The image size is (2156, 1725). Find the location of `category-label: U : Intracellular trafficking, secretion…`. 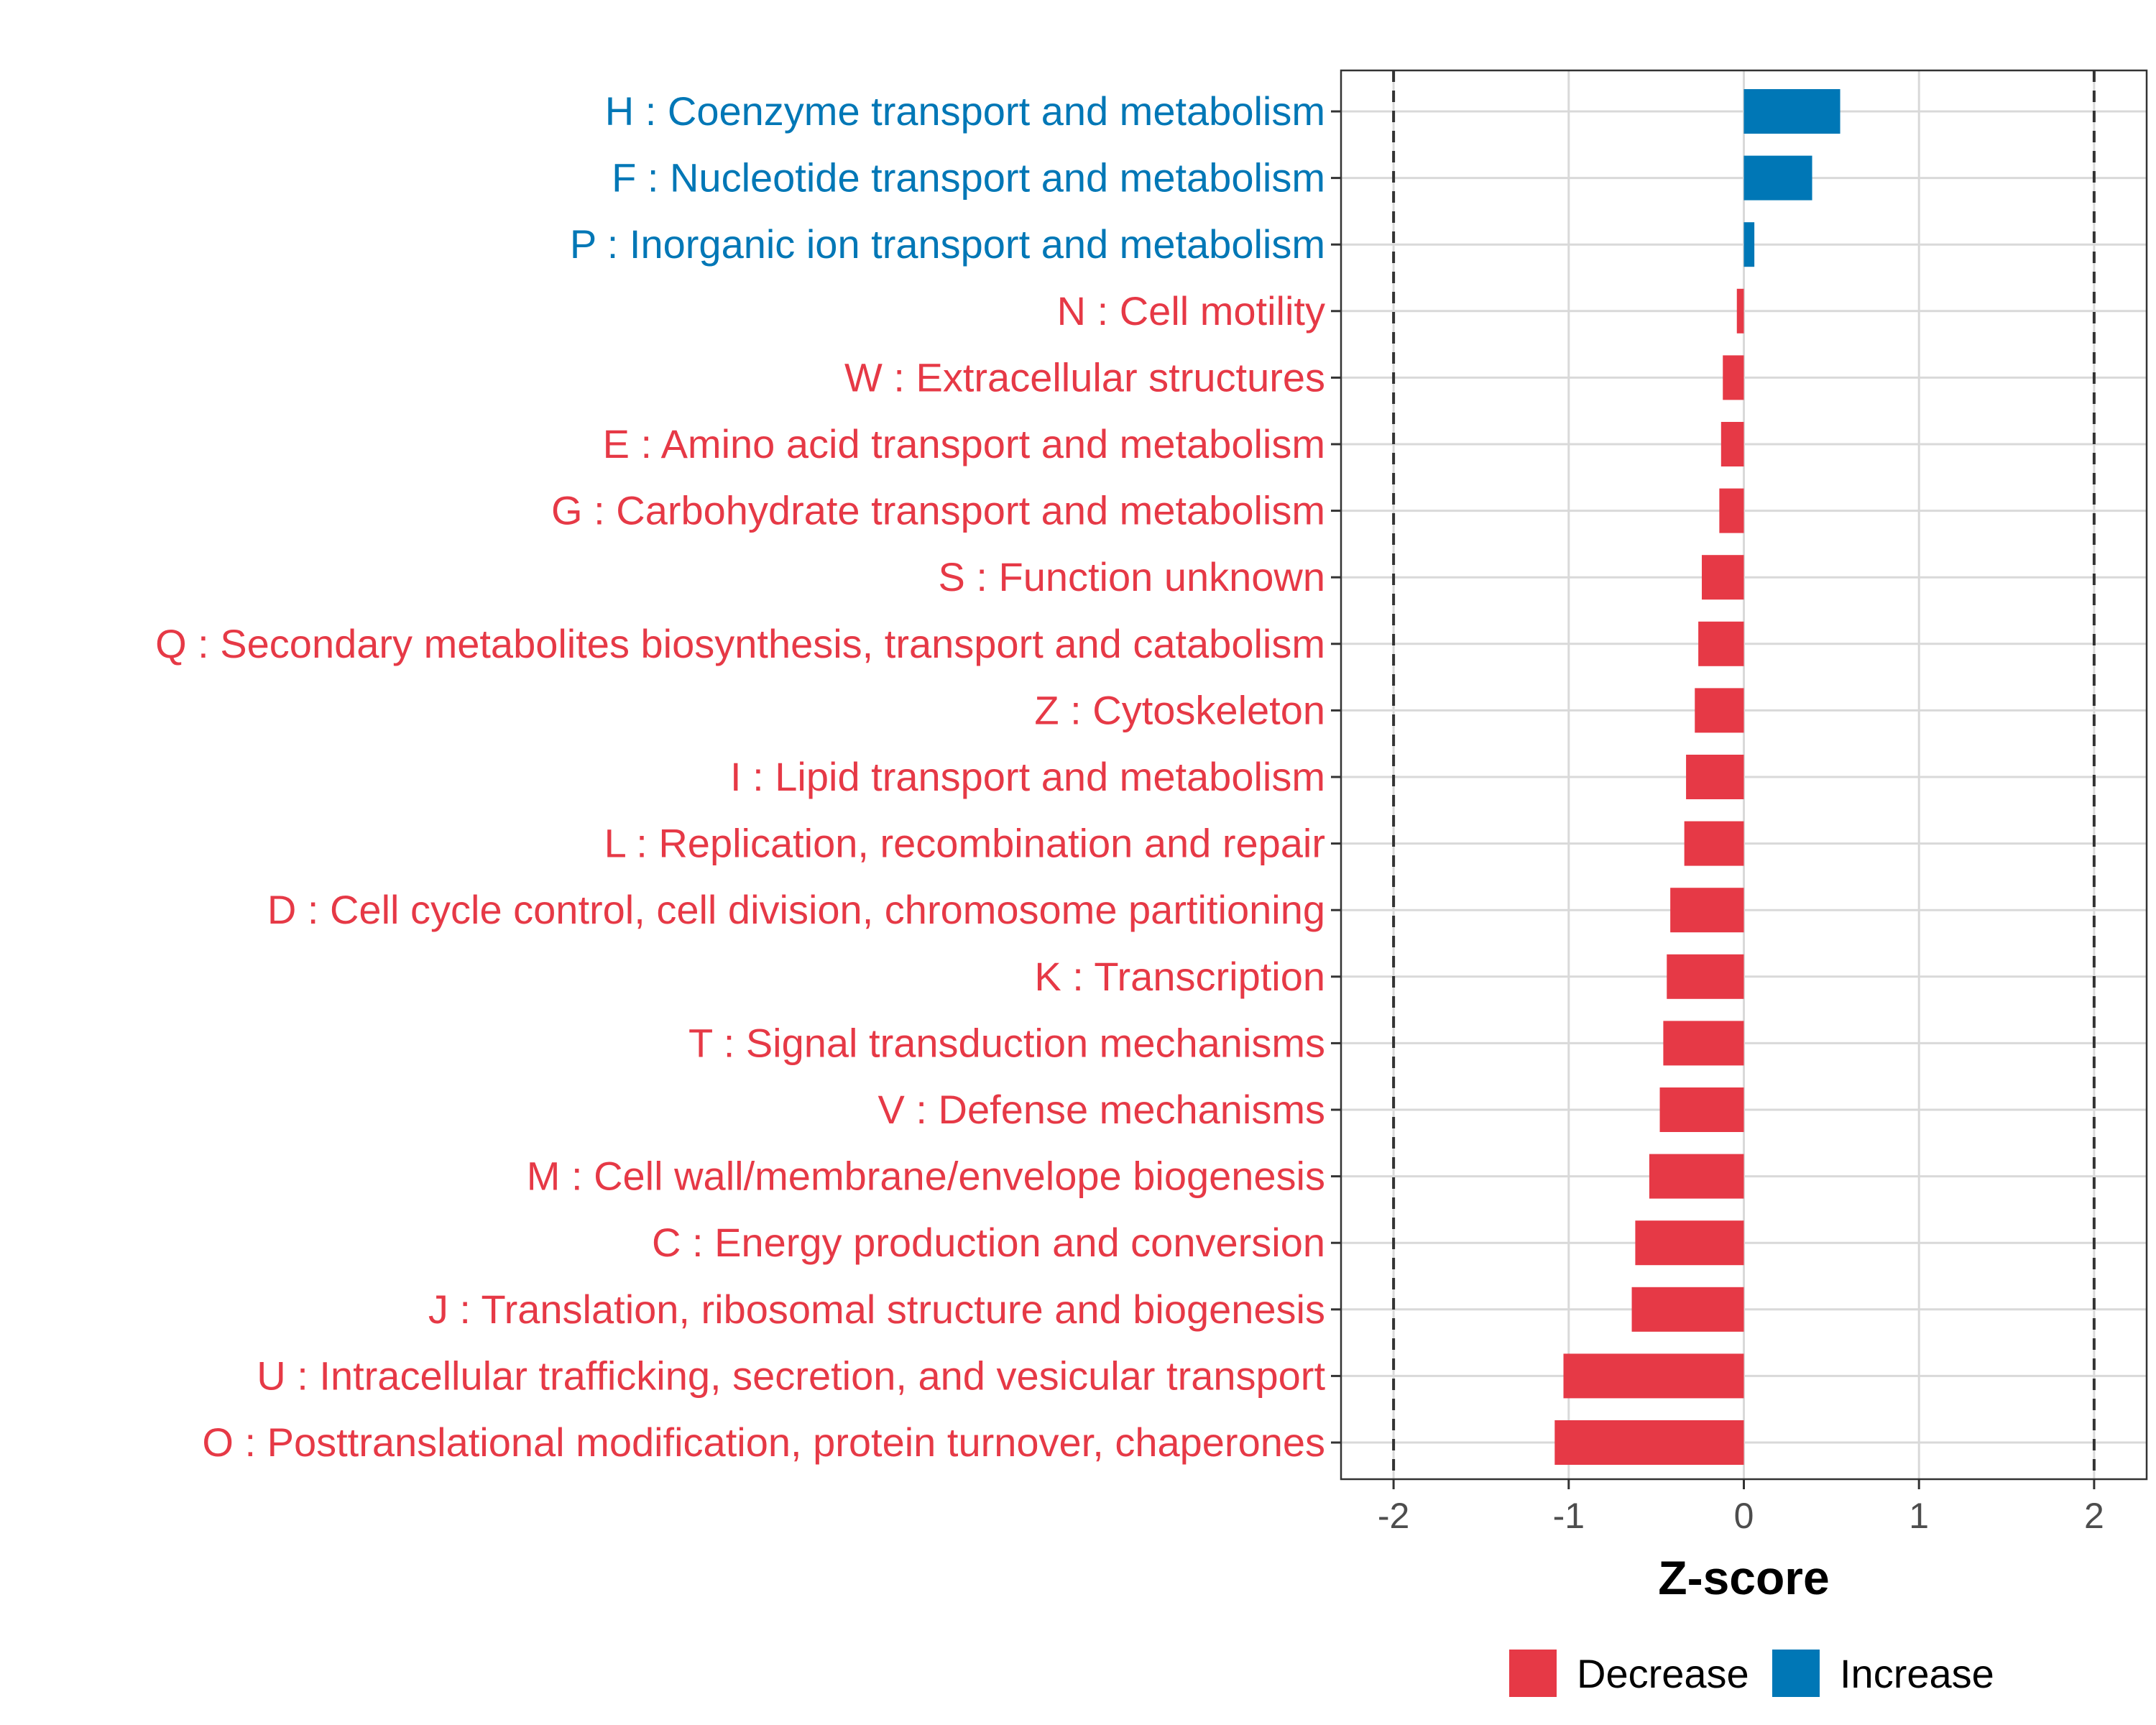

category-label: U : Intracellular trafficking, secretion… is located at coordinates (791, 1375).